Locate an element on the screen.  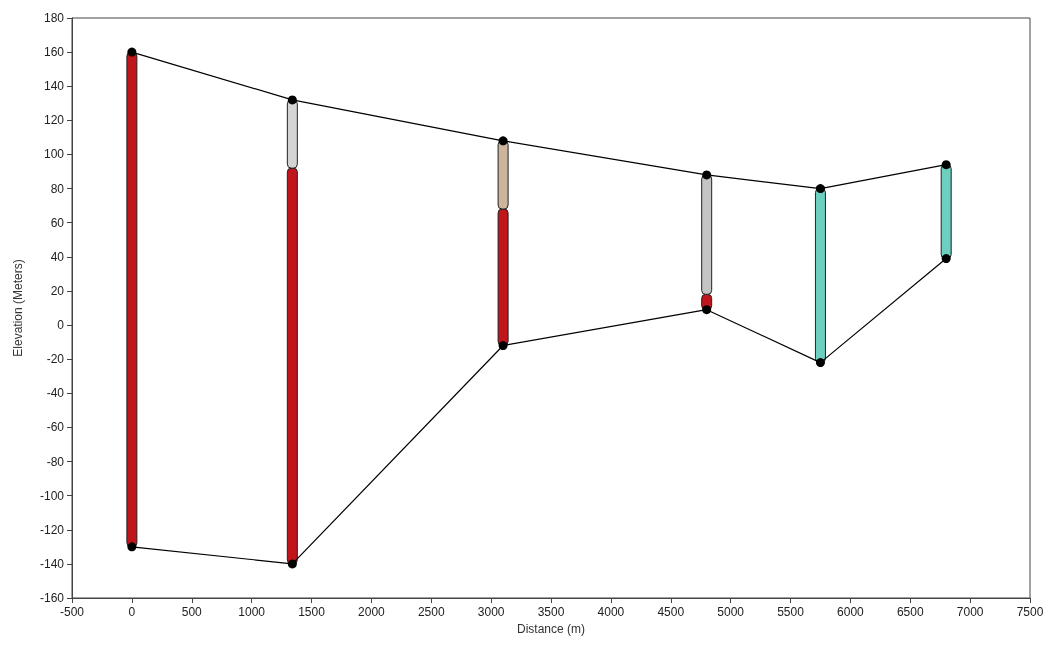
x-tick-label: 5500 is located at coordinates (791, 612).